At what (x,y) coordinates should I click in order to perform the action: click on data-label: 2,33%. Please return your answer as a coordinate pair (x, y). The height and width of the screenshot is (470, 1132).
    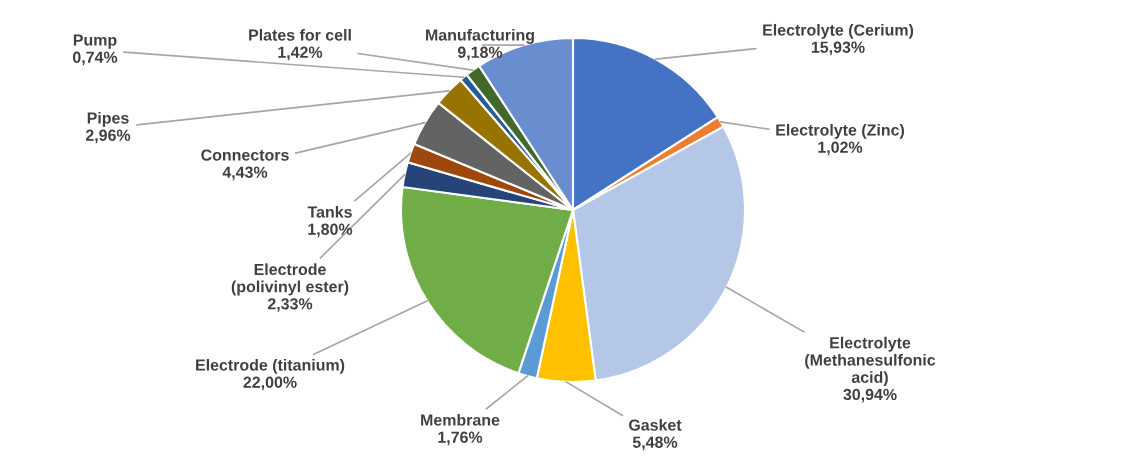
    Looking at the image, I should click on (290, 305).